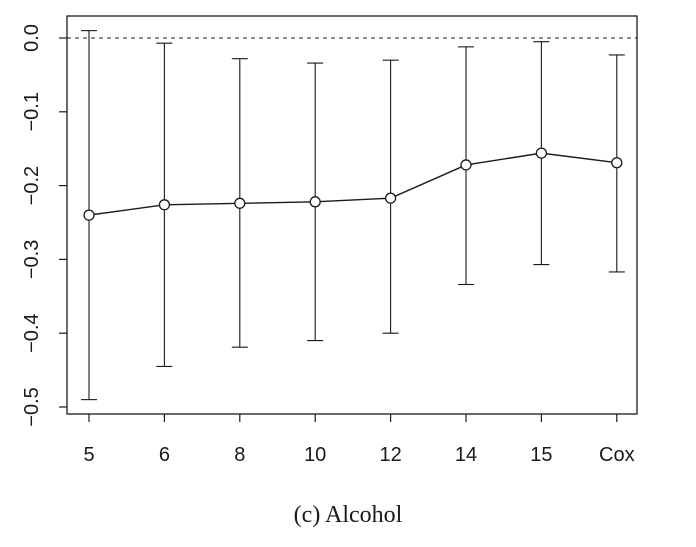 This screenshot has width=696, height=547. I want to click on x-axis: 5 6 8 10 12 14 15 Cox, so click(359, 440).